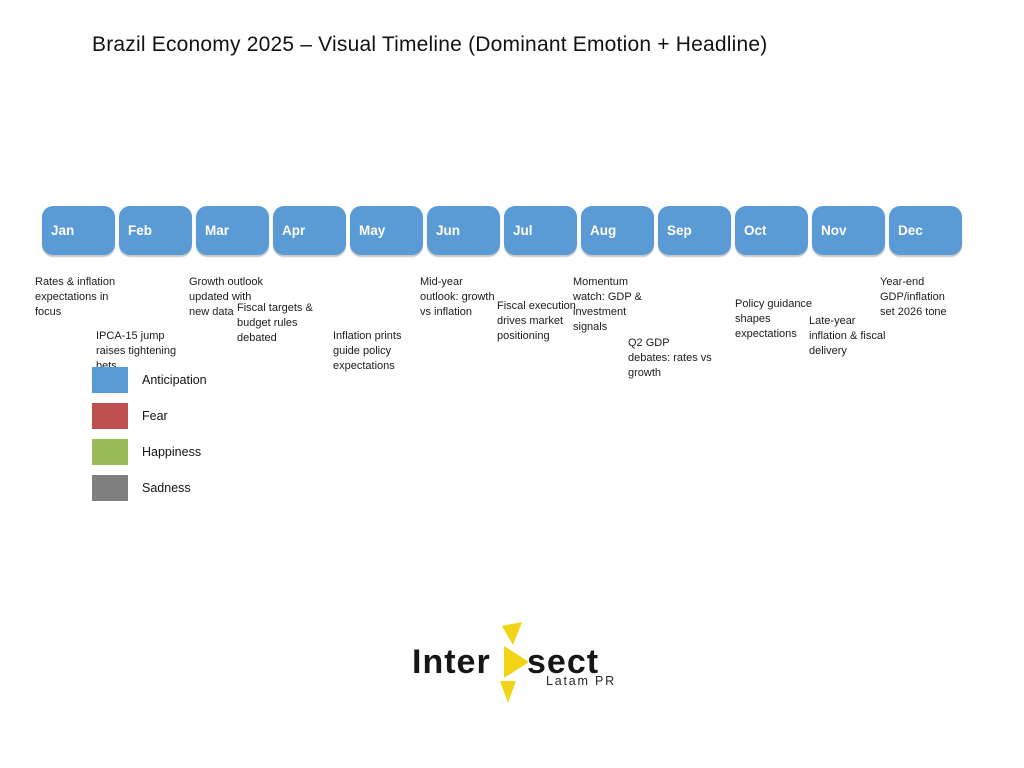 This screenshot has height=768, width=1024. What do you see at coordinates (603, 230) in the screenshot?
I see `month-label: Aug` at bounding box center [603, 230].